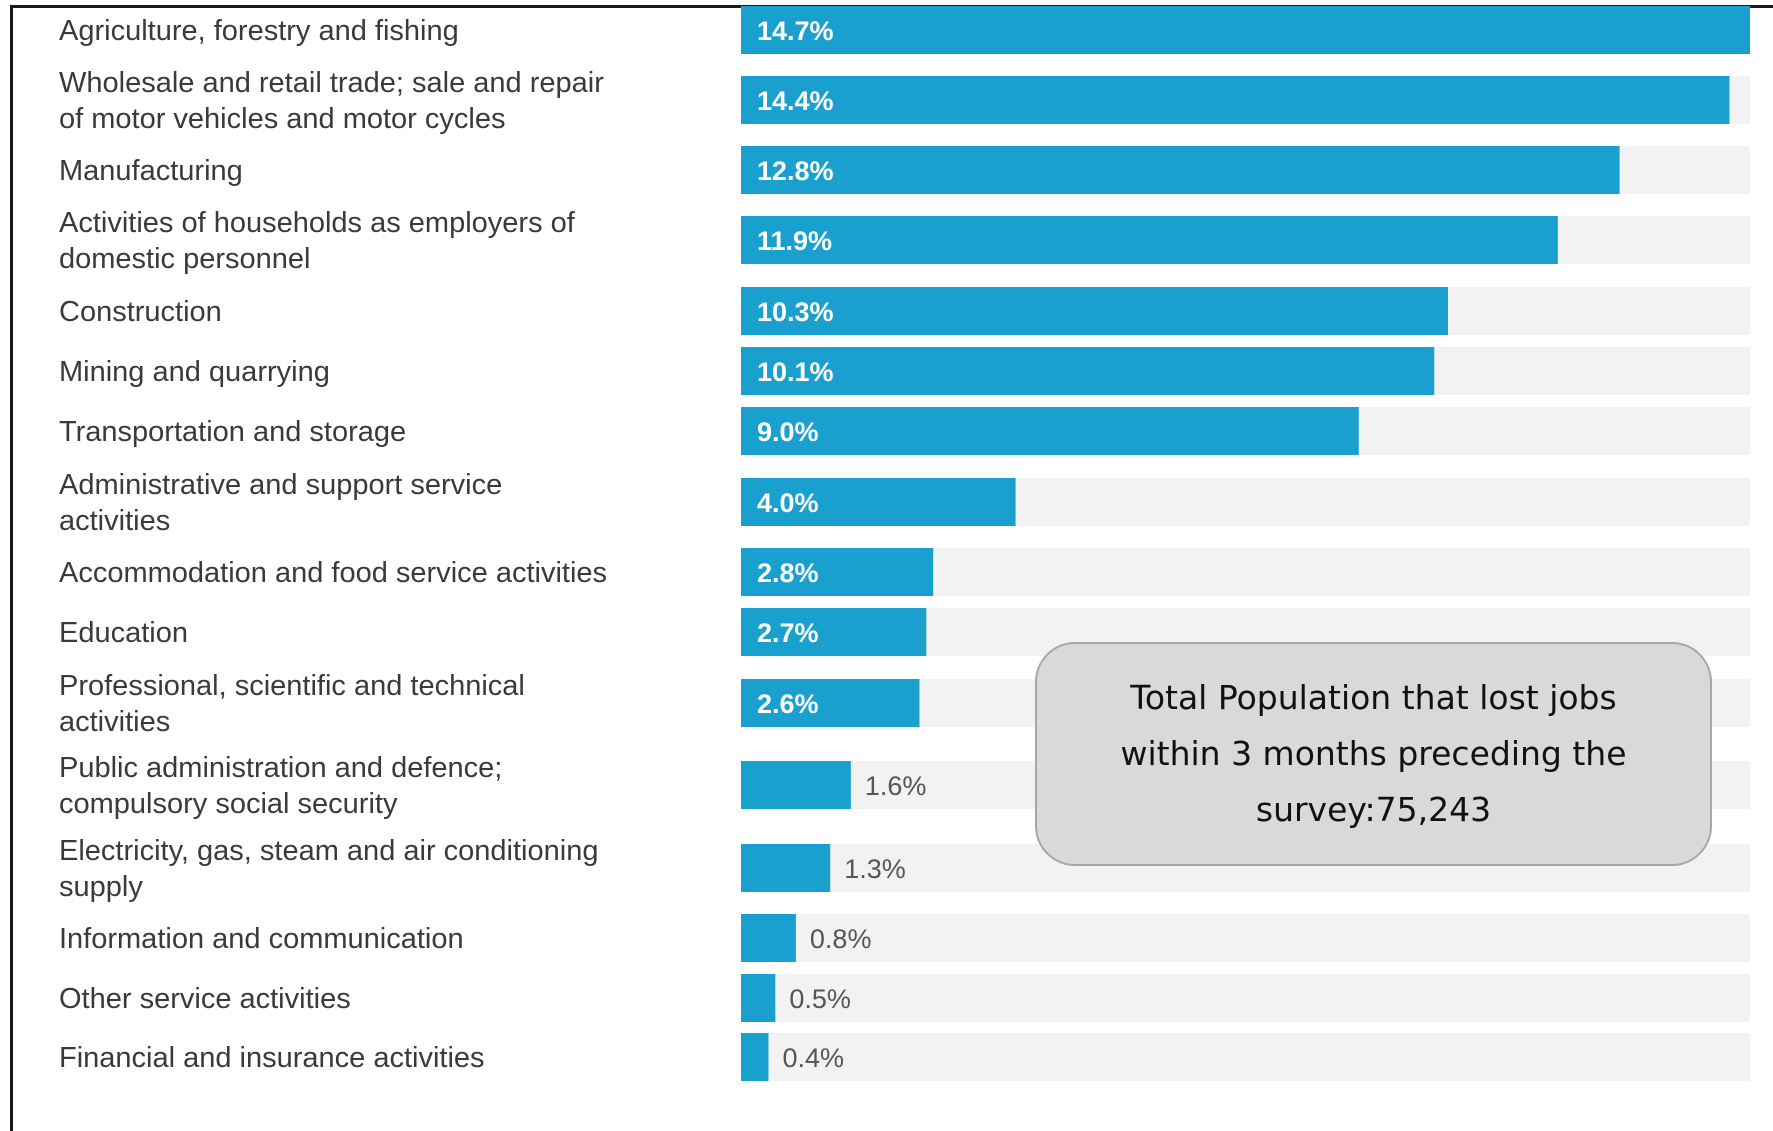 The image size is (1773, 1131). I want to click on bar-value-label: 12.8%, so click(795, 171).